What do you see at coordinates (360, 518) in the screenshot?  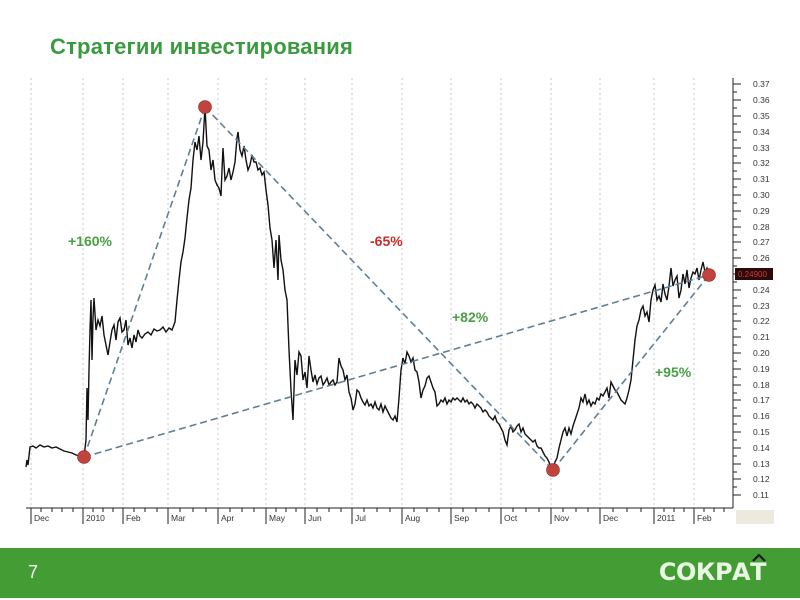 I see `svg-text: Jul` at bounding box center [360, 518].